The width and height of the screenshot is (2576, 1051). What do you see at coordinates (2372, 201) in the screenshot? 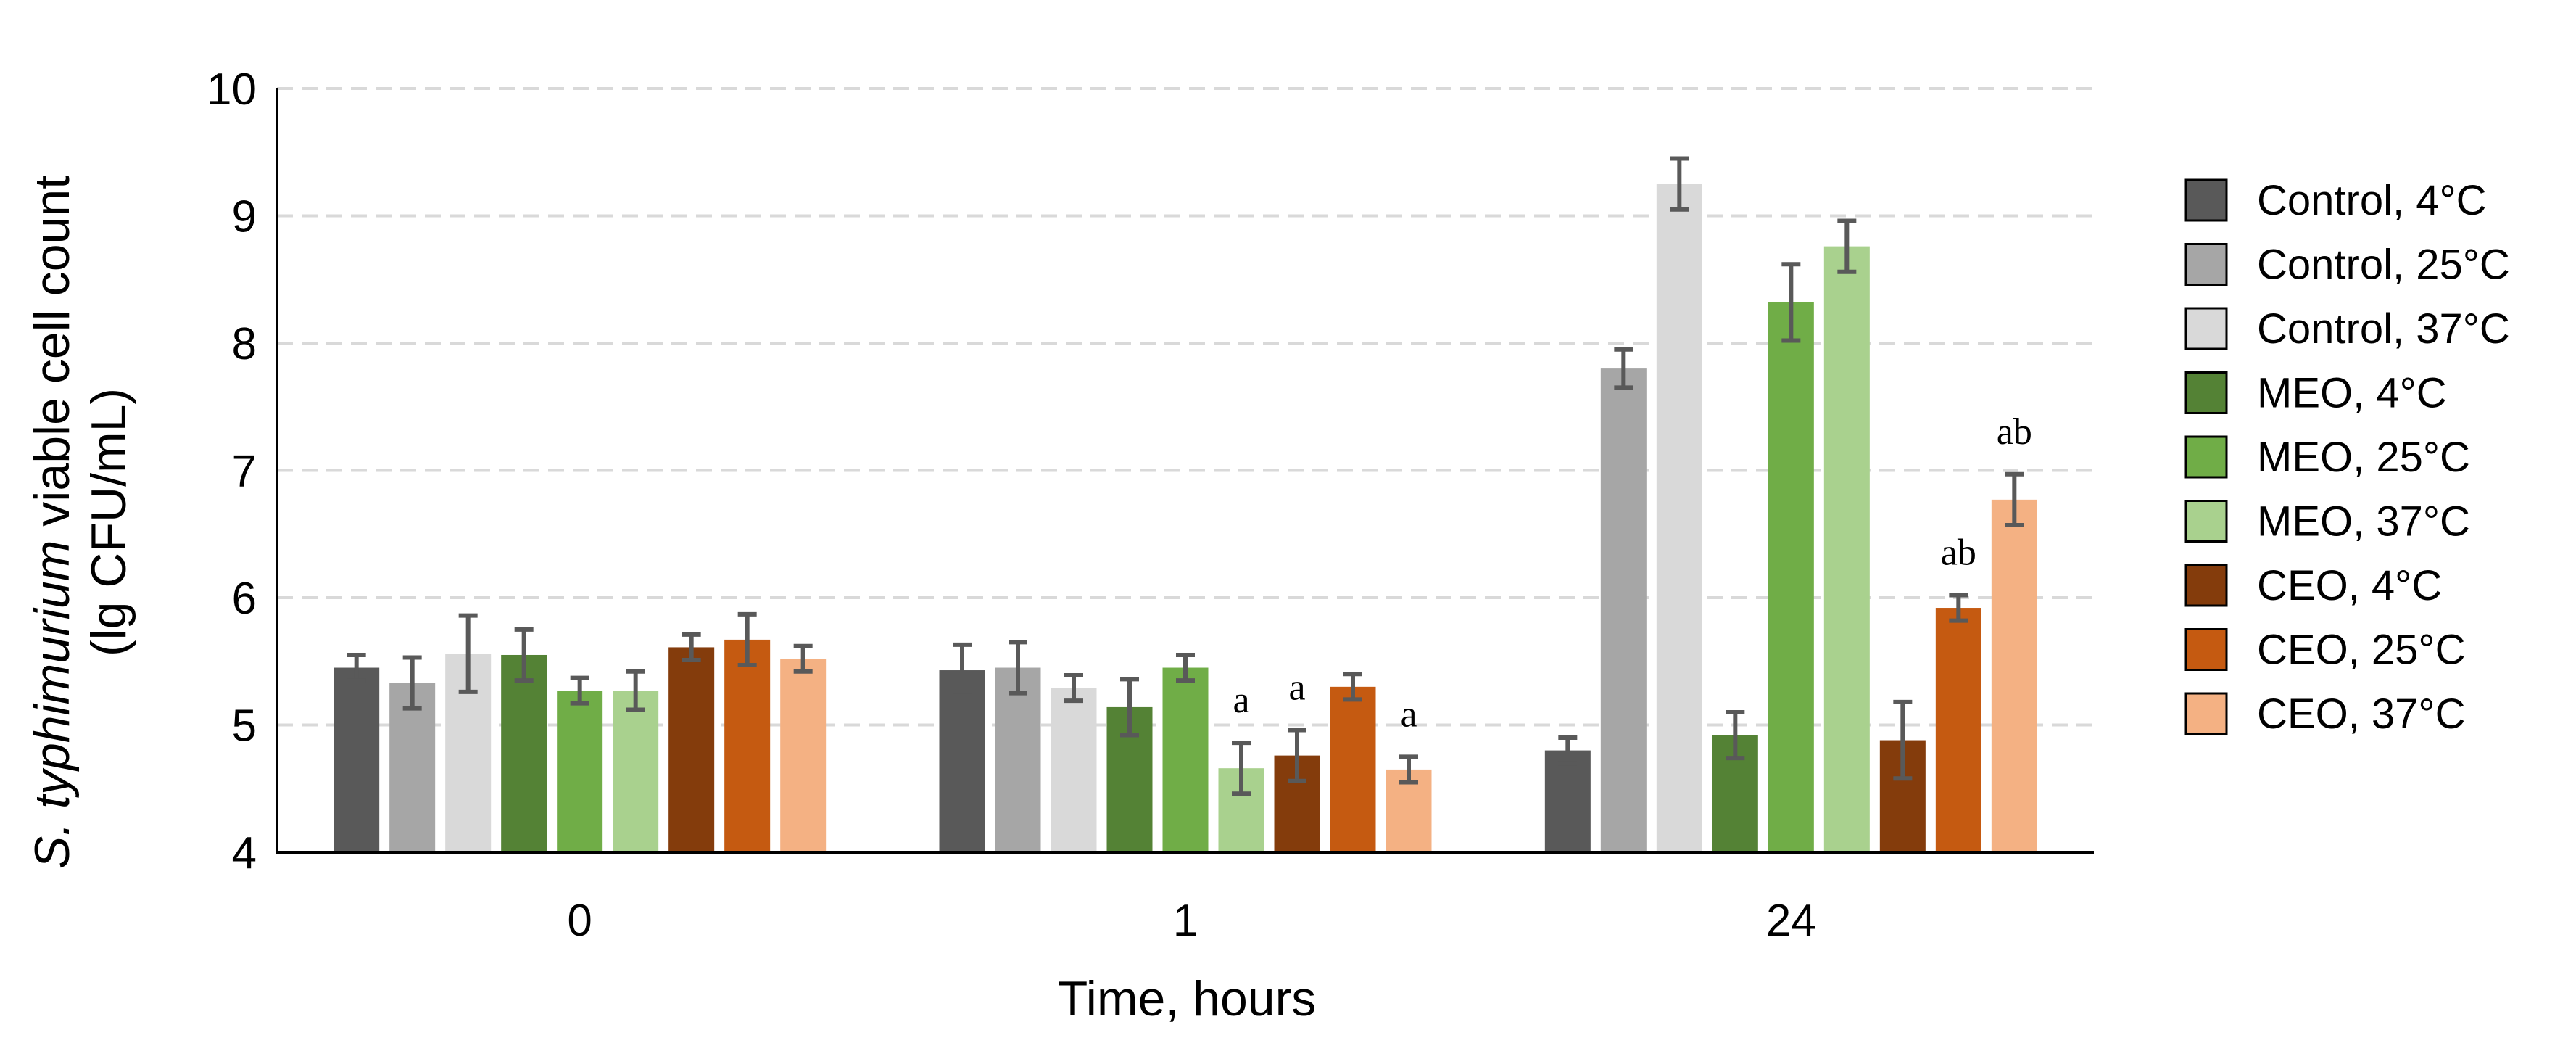
I see `legend-label: Control, 4°C` at bounding box center [2372, 201].